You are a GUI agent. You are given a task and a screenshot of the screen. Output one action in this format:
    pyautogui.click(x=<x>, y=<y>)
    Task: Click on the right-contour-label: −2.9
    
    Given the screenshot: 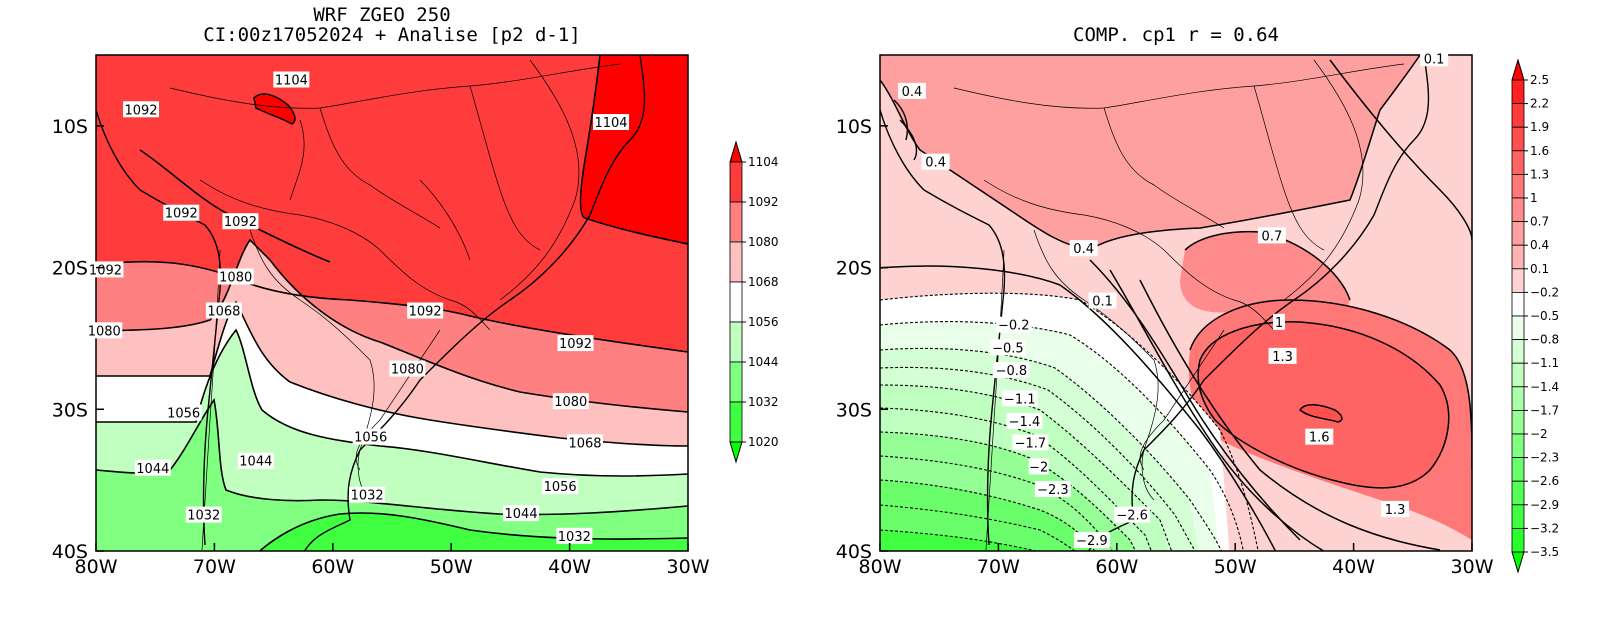 What is the action you would take?
    pyautogui.click(x=1091, y=540)
    